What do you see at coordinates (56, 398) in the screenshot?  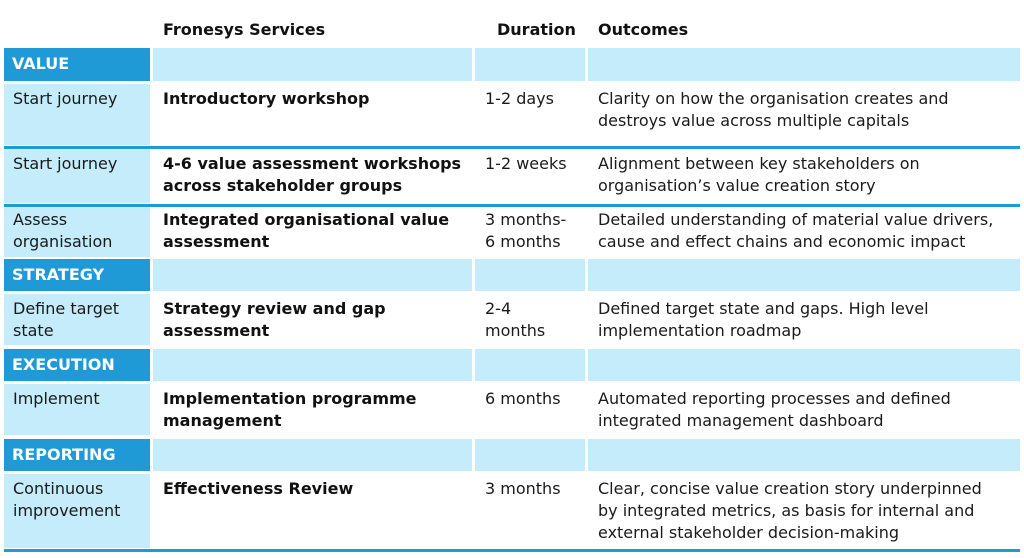 I see `stage-text: Implement` at bounding box center [56, 398].